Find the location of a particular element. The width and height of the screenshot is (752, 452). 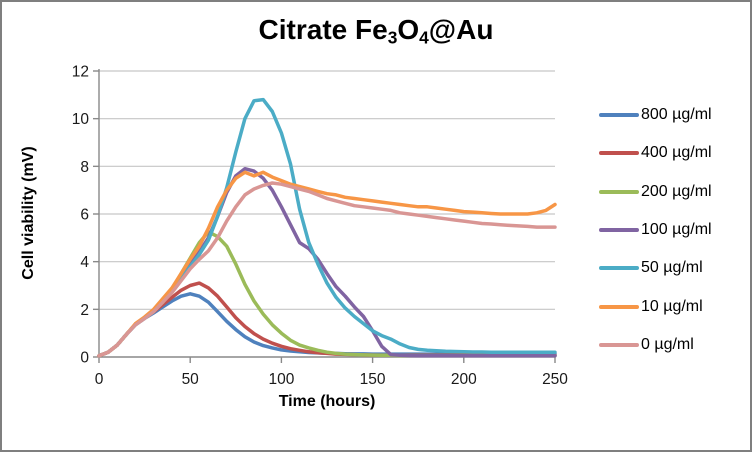

legend-item: 200 µg/ml is located at coordinates (655, 192).